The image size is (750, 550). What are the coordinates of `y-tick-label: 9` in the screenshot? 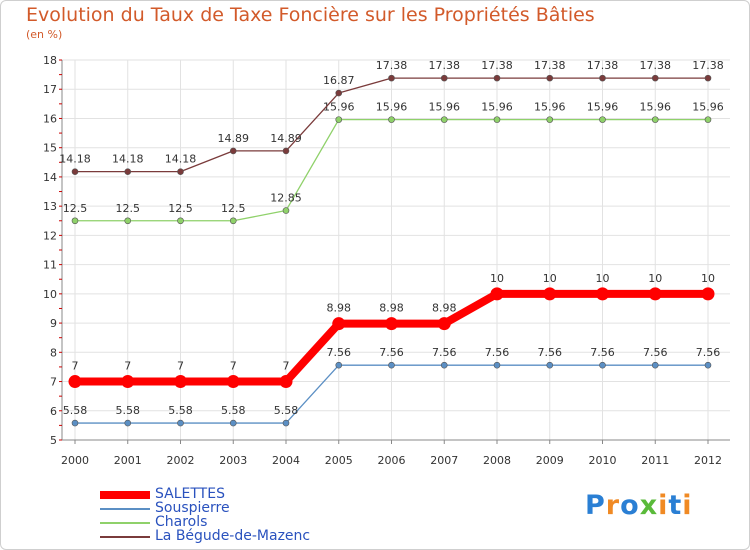 It's located at (53, 323).